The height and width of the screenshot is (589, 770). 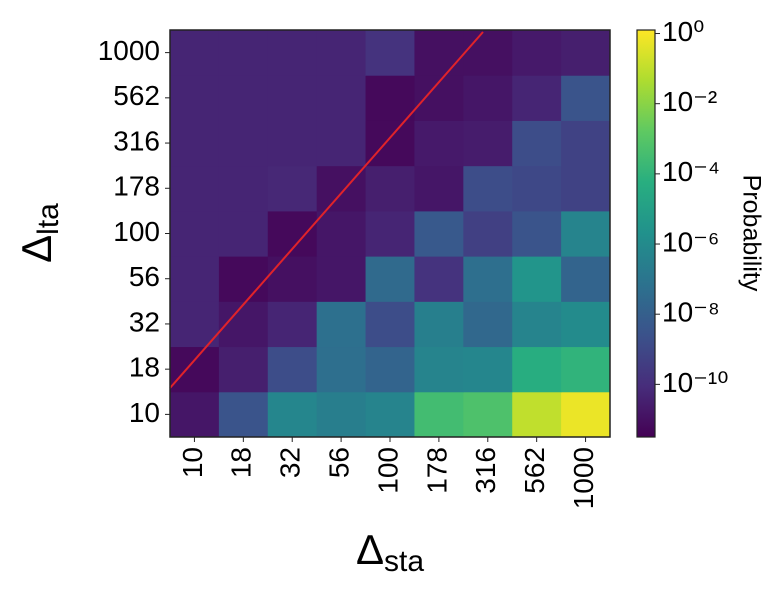 I want to click on x-tick-label: 1000, so click(x=583, y=478).